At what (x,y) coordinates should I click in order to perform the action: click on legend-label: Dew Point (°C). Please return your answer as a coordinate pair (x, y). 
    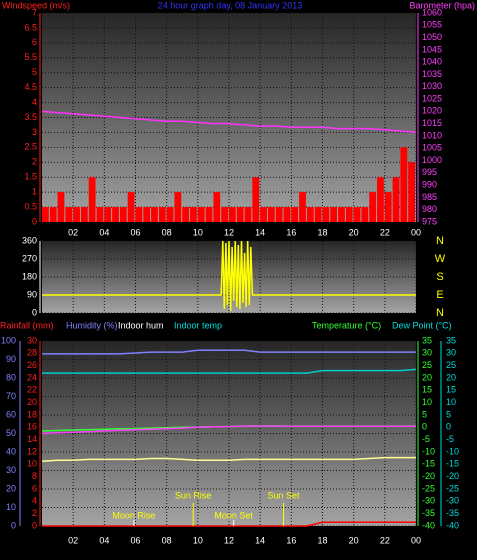
    Looking at the image, I should click on (422, 325).